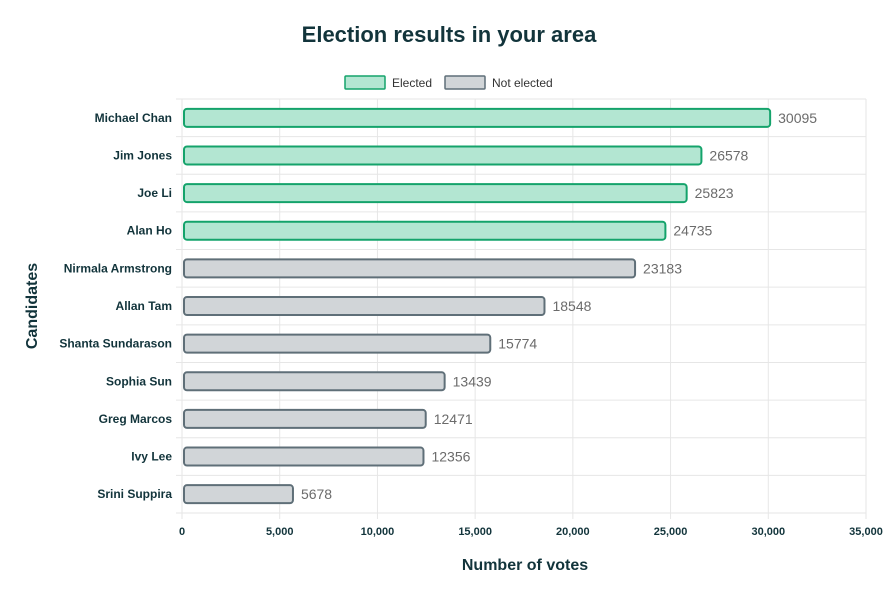 The width and height of the screenshot is (896, 599). What do you see at coordinates (477, 117) in the screenshot?
I see `bar-michael-chan` at bounding box center [477, 117].